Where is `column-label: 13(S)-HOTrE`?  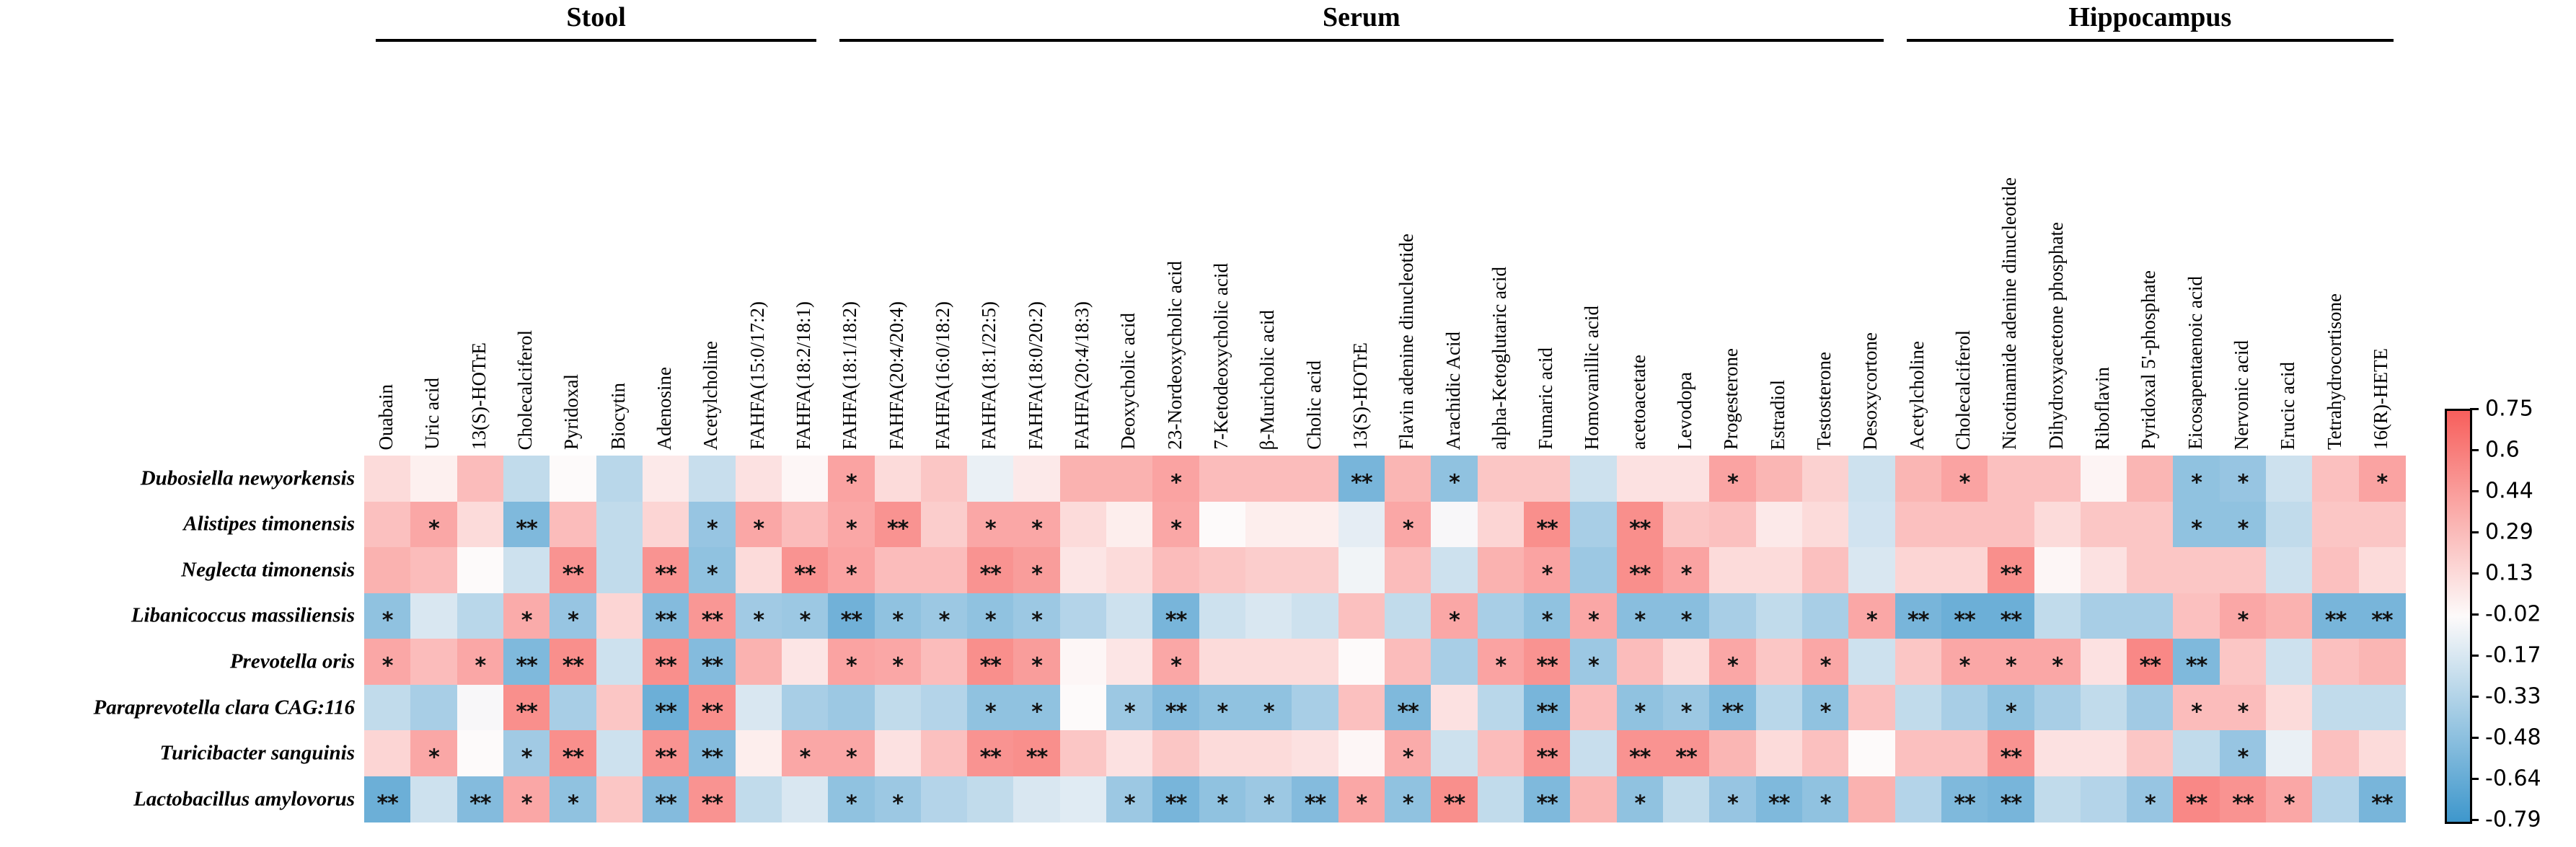 column-label: 13(S)-HOTrE is located at coordinates (1360, 396).